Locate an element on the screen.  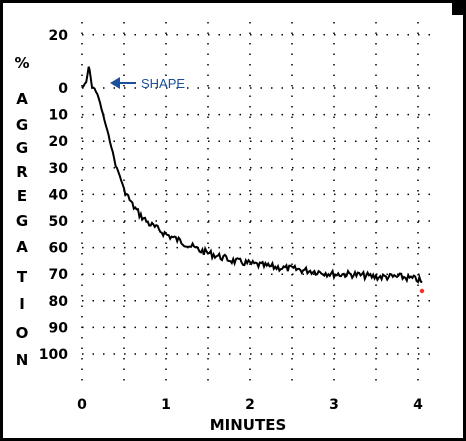
x-tick-labels: 0 1 2 3 4 is located at coordinates (250, 405).